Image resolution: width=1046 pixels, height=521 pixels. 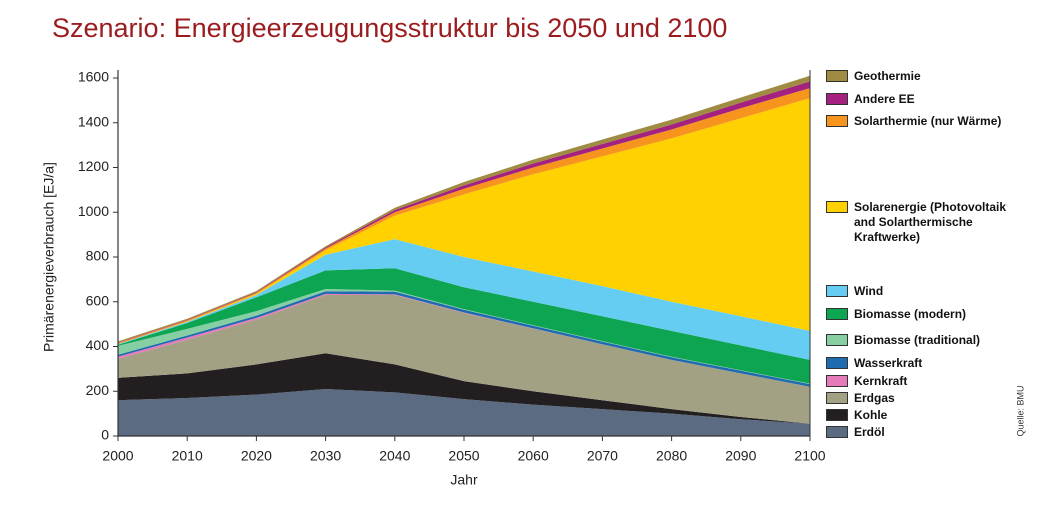 I want to click on y-tick-label: 1000, so click(x=93, y=211).